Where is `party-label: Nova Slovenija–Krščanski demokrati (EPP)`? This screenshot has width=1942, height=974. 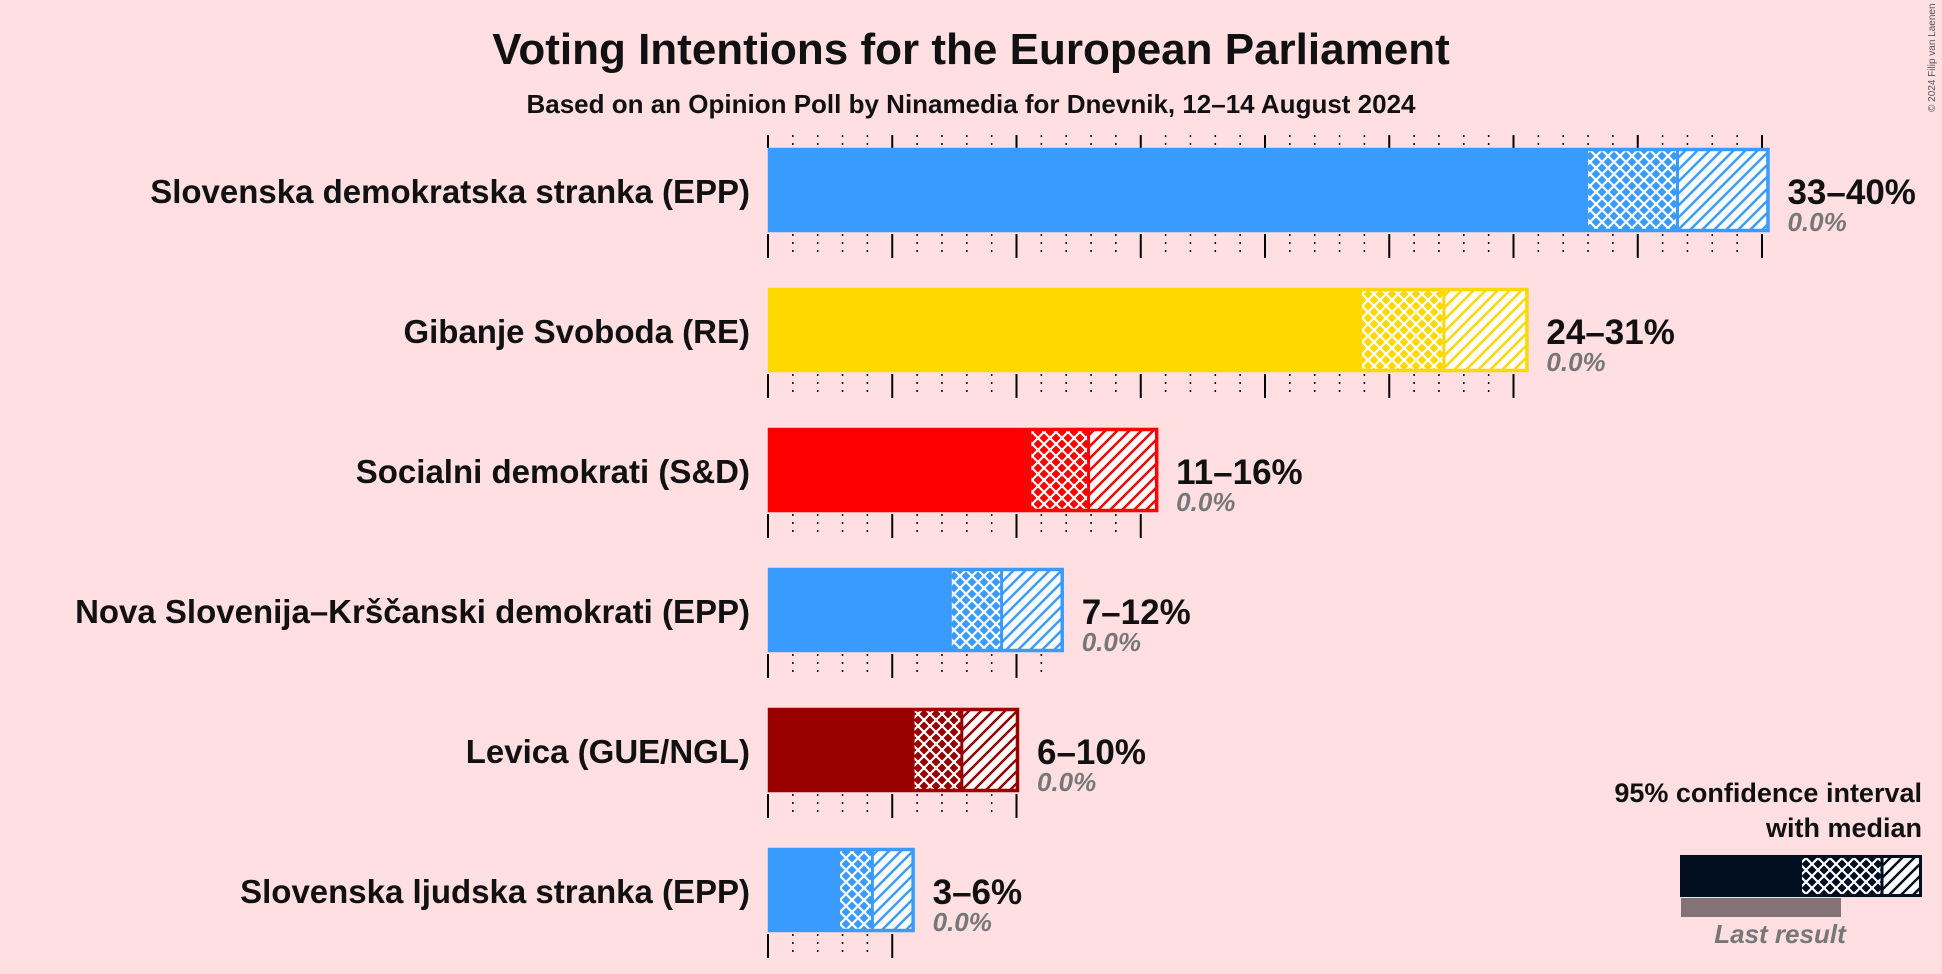
party-label: Nova Slovenija–Krščanski demokrati (EPP) is located at coordinates (412, 611).